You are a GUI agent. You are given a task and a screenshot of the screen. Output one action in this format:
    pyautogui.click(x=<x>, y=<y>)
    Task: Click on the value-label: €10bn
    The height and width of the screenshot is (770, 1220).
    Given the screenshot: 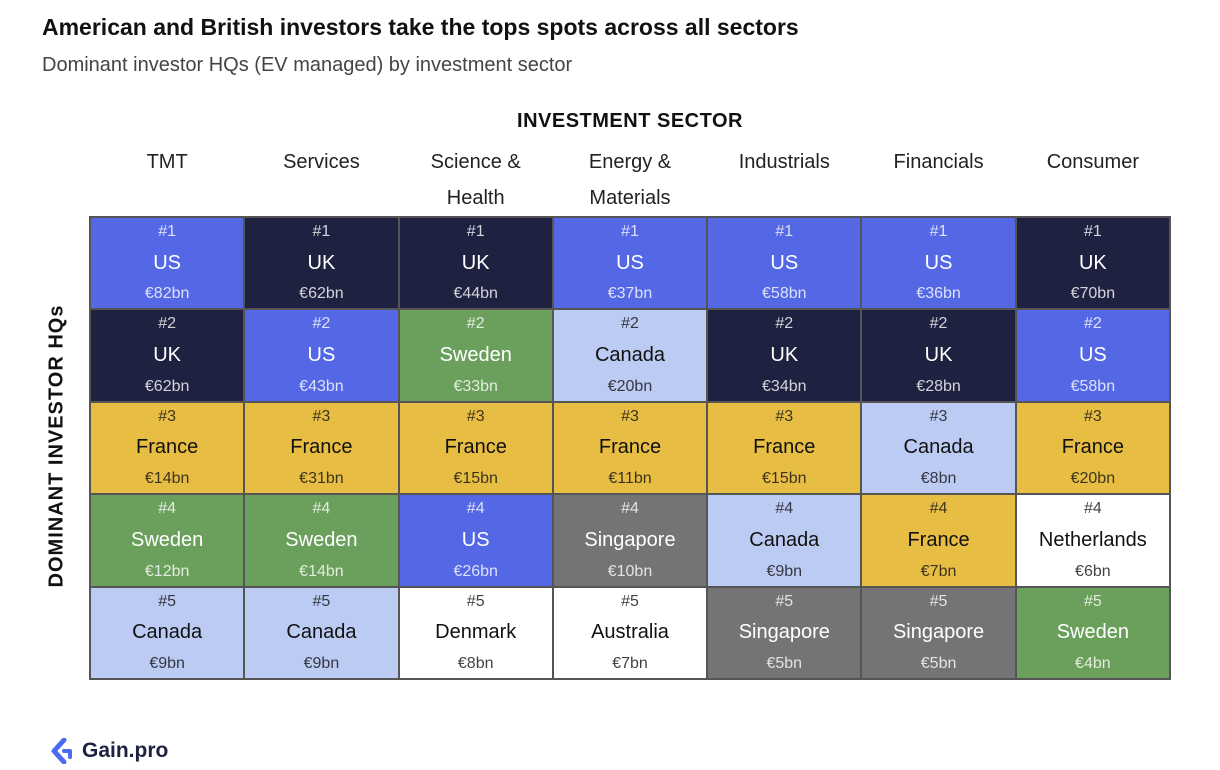 What is the action you would take?
    pyautogui.click(x=630, y=571)
    